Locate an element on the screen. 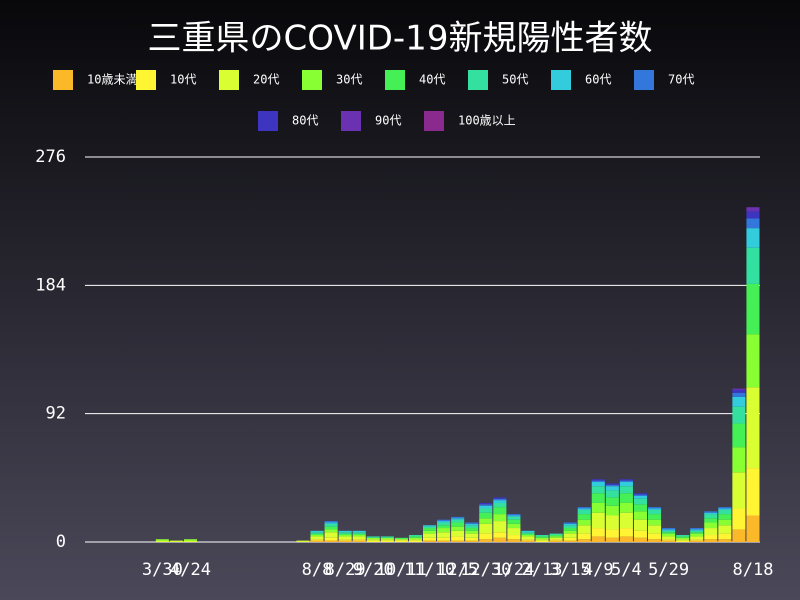  legend-label: 20代 is located at coordinates (266, 80).